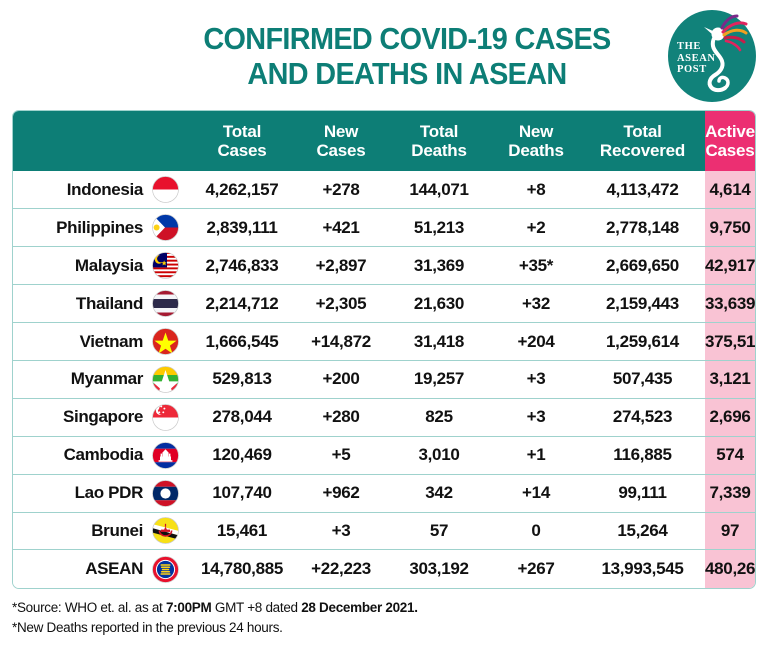 The width and height of the screenshot is (768, 649). Describe the element at coordinates (642, 493) in the screenshot. I see `cell-total-recovered: 99,111` at that location.